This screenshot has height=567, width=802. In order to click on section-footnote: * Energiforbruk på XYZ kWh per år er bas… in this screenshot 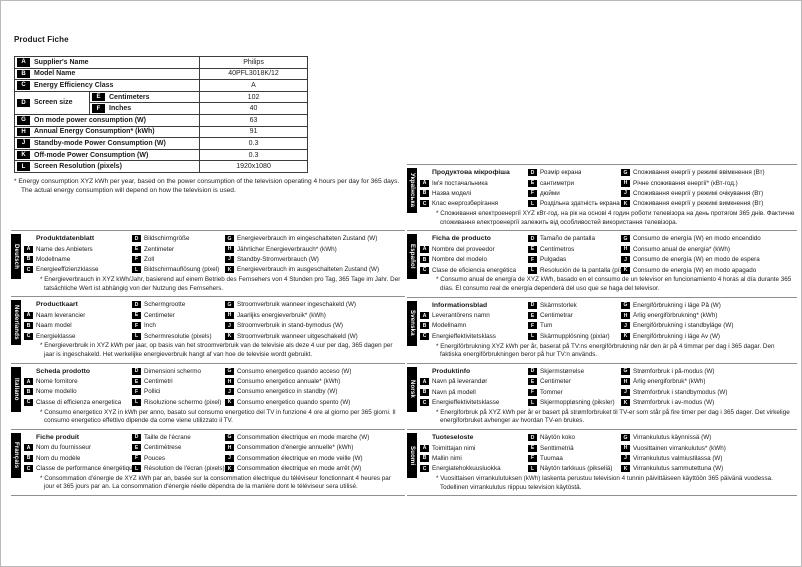, I will do `click(613, 416)`.